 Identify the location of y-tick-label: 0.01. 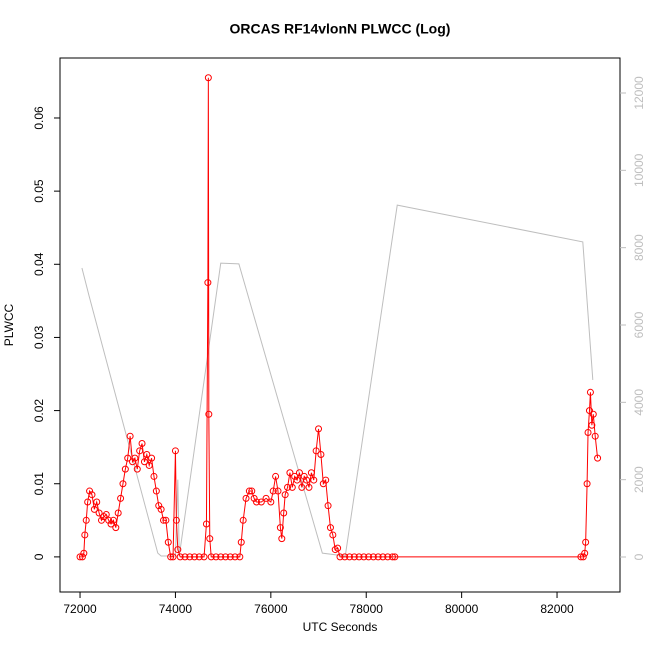
(39, 484).